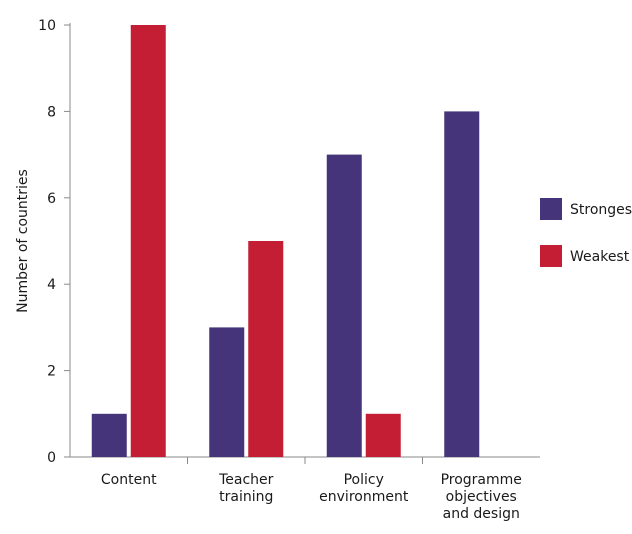 The width and height of the screenshot is (632, 534). Describe the element at coordinates (246, 497) in the screenshot. I see `x-tick-label-line: training` at that location.